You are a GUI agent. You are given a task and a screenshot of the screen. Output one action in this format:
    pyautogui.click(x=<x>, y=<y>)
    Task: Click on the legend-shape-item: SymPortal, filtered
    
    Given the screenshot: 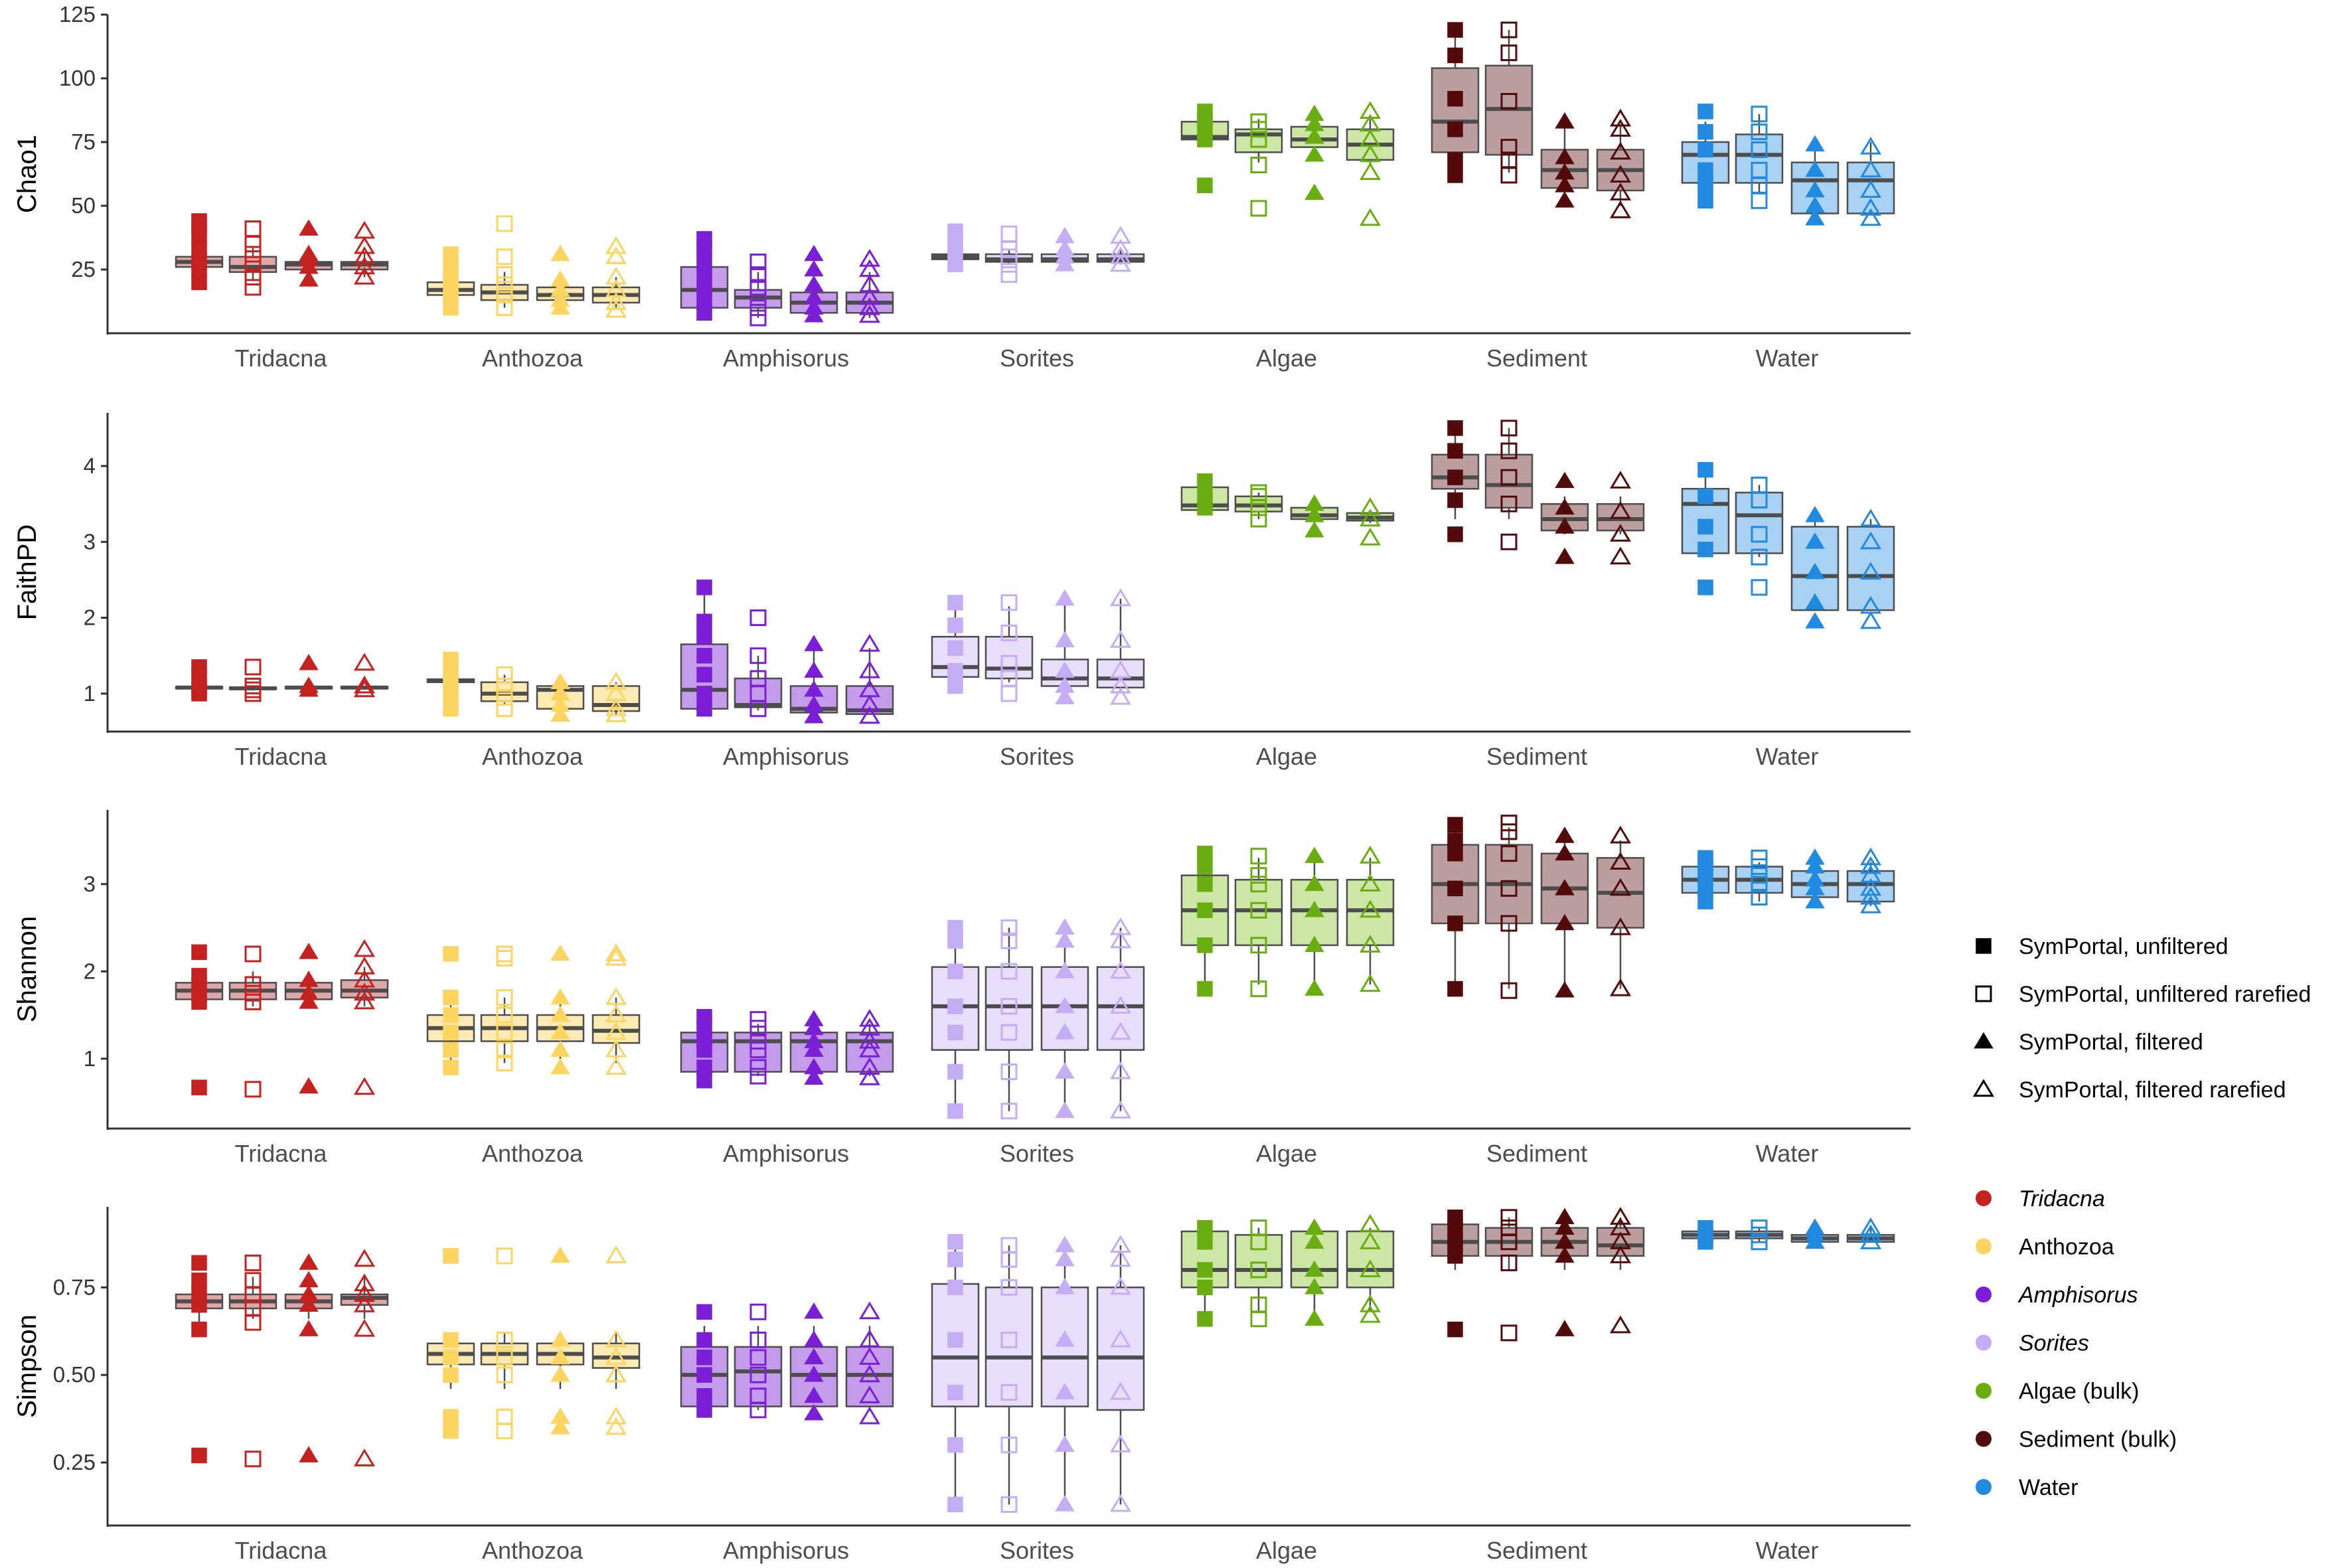 What is the action you would take?
    pyautogui.click(x=2089, y=1043)
    